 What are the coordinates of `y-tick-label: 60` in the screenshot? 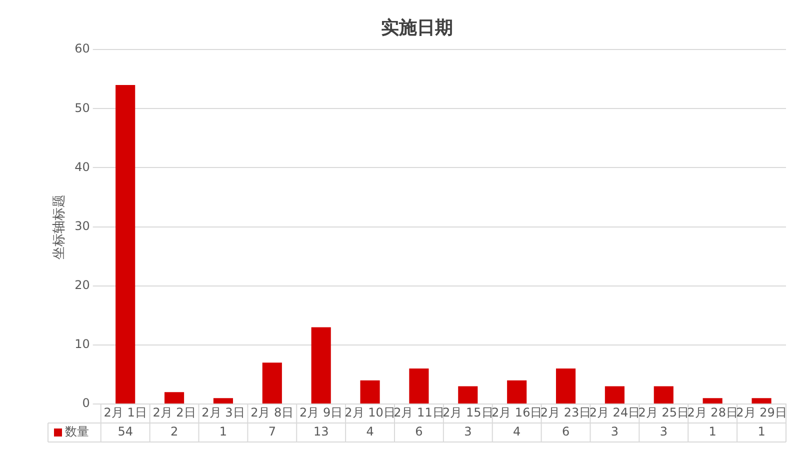 It's located at (82, 49).